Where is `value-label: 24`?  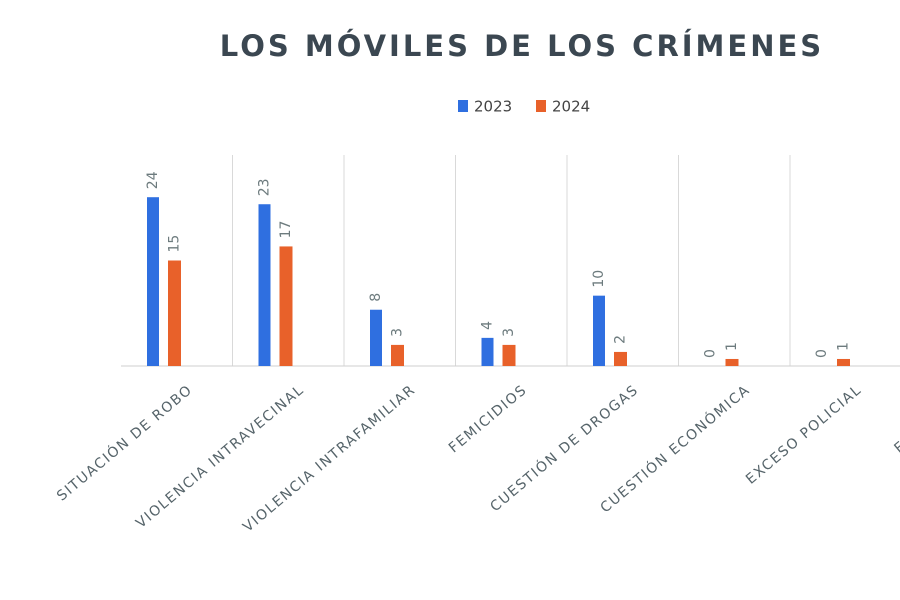 value-label: 24 is located at coordinates (153, 180).